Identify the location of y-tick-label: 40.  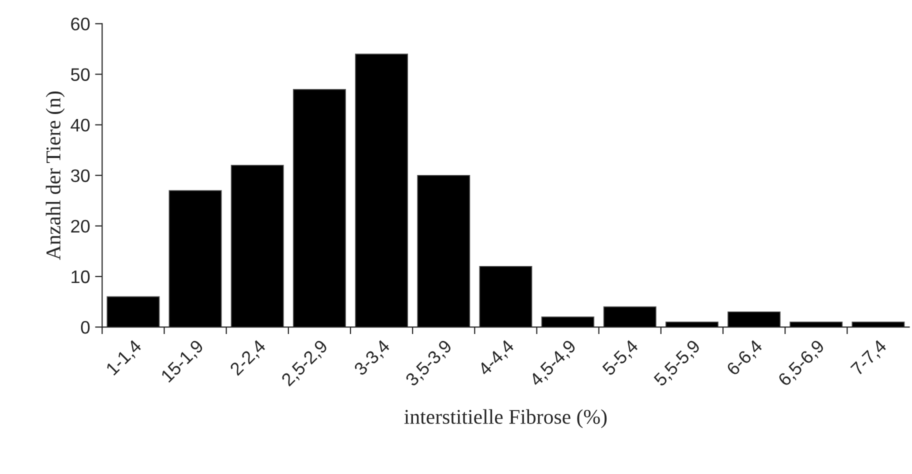
(80, 125).